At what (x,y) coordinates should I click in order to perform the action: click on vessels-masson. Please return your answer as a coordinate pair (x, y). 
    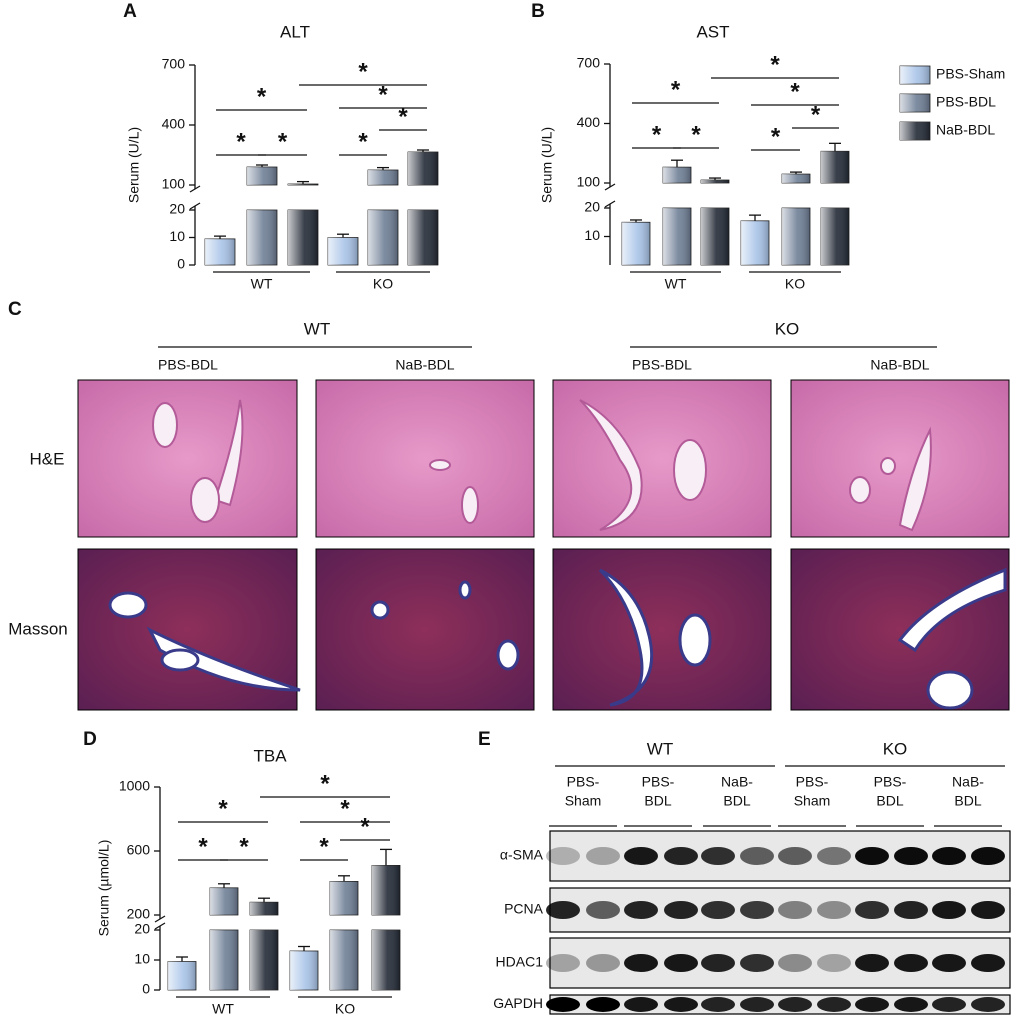
    Looking at the image, I should click on (557, 638).